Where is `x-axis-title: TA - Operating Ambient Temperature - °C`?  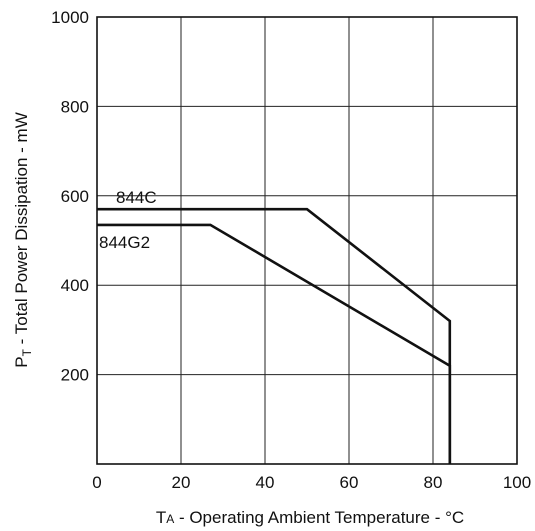
x-axis-title: TA - Operating Ambient Temperature - °C is located at coordinates (310, 517).